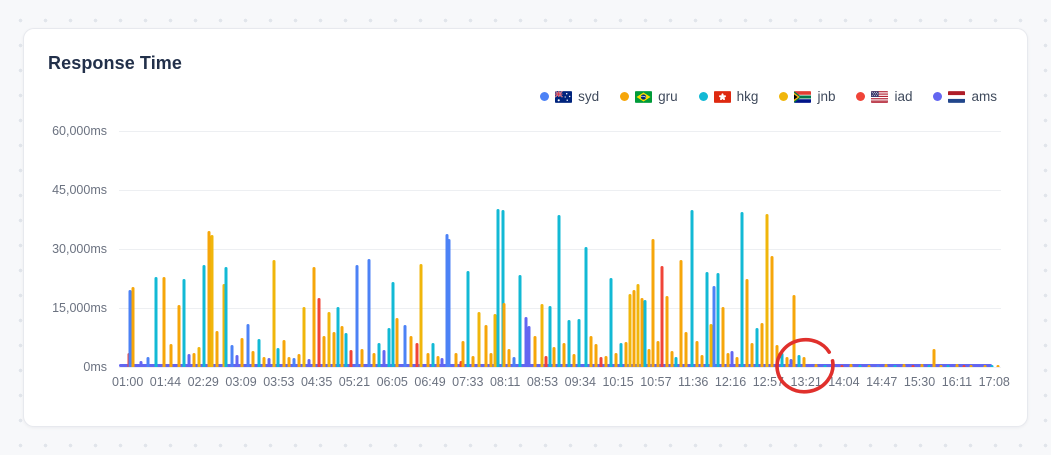 This screenshot has height=455, width=1051. Describe the element at coordinates (703, 96) in the screenshot. I see `legend-dot-hkg` at that location.